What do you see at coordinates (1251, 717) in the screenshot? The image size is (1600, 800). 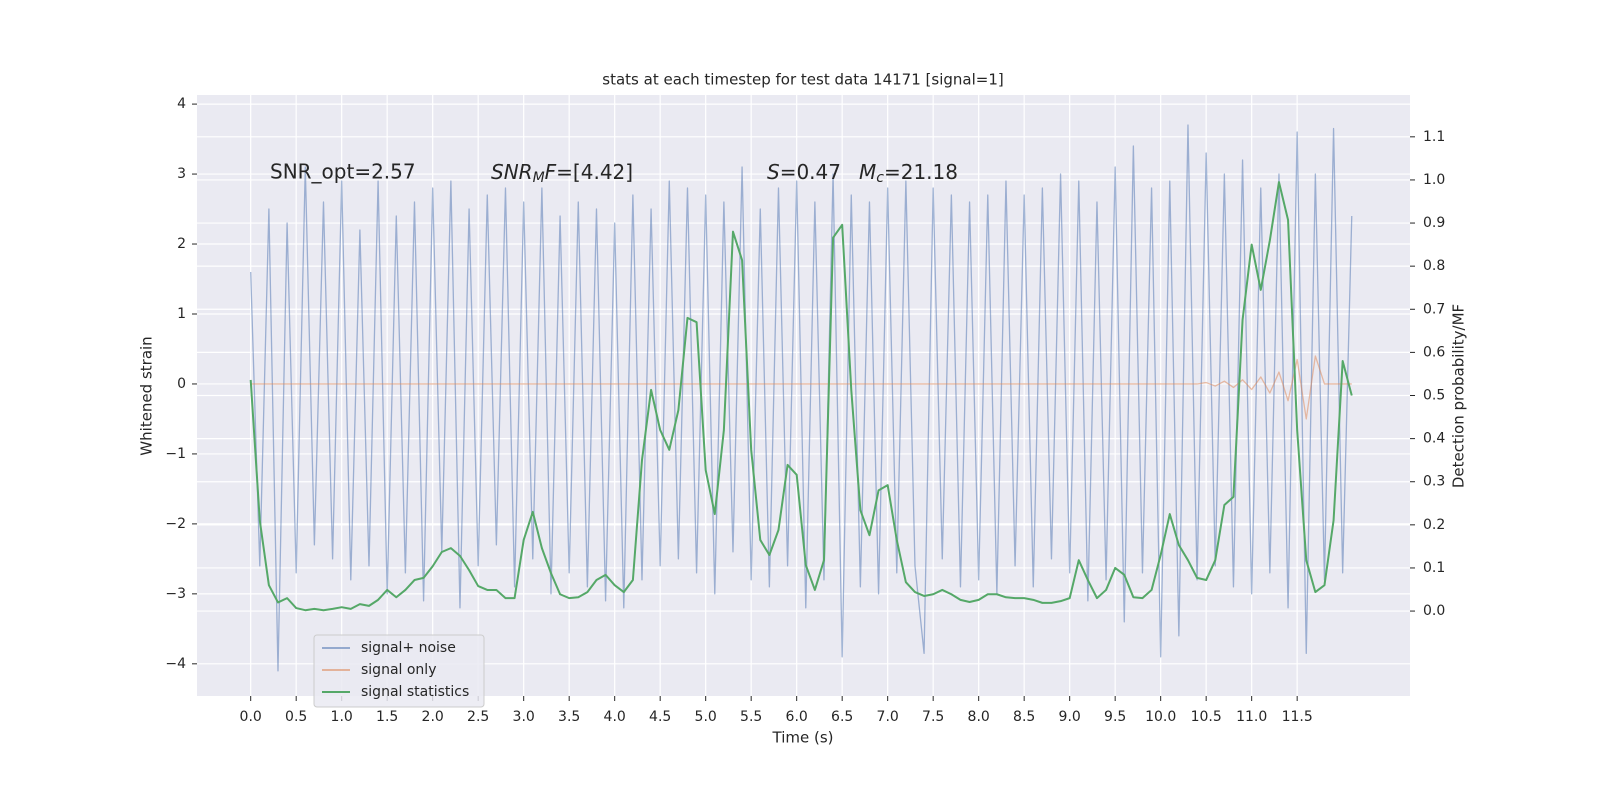 I see `x-tick-label: 11.0` at bounding box center [1251, 717].